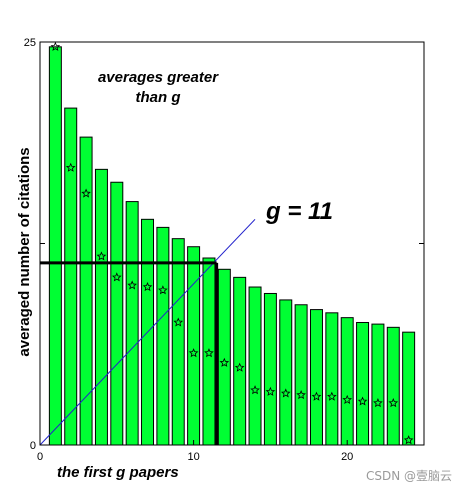  What do you see at coordinates (193, 457) in the screenshot?
I see `x-tick-label: 10` at bounding box center [193, 457].